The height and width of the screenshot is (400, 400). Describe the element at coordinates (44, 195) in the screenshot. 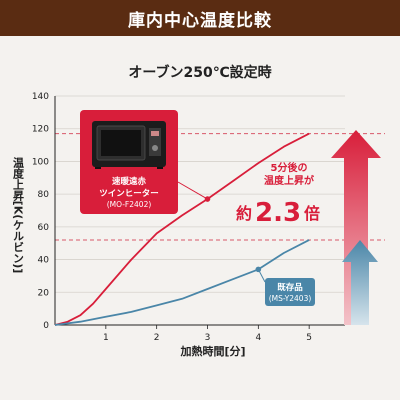

I see `y-tick-label: 80` at that location.